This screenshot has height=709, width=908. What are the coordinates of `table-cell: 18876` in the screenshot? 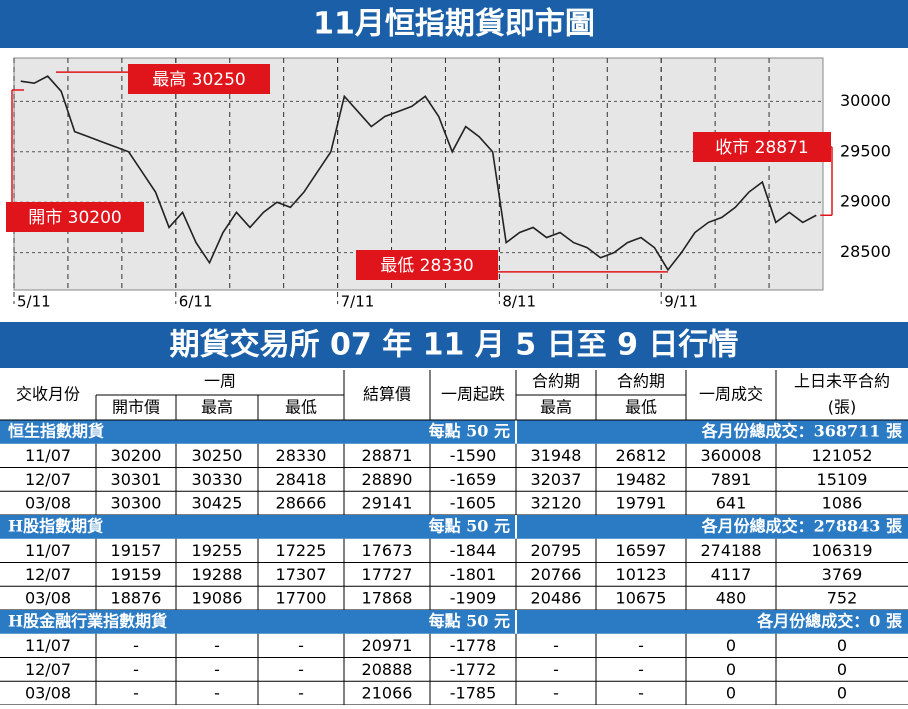 It's located at (136, 598).